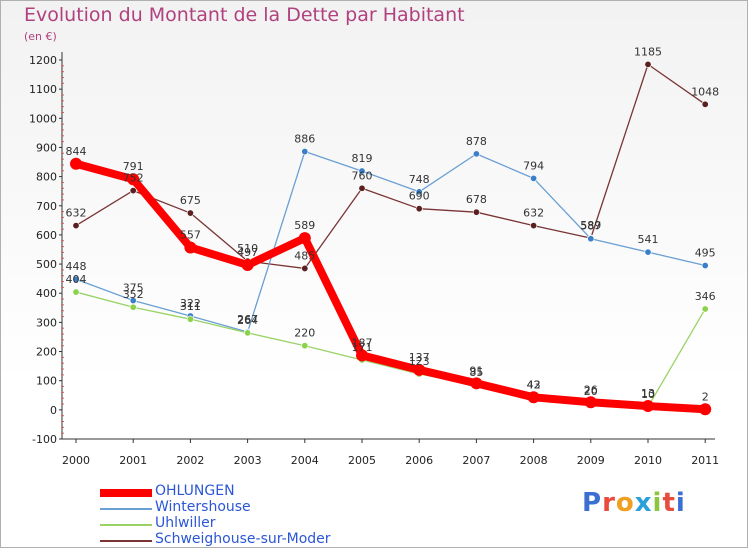 This screenshot has width=750, height=550. I want to click on x-tick-label: 2006, so click(419, 460).